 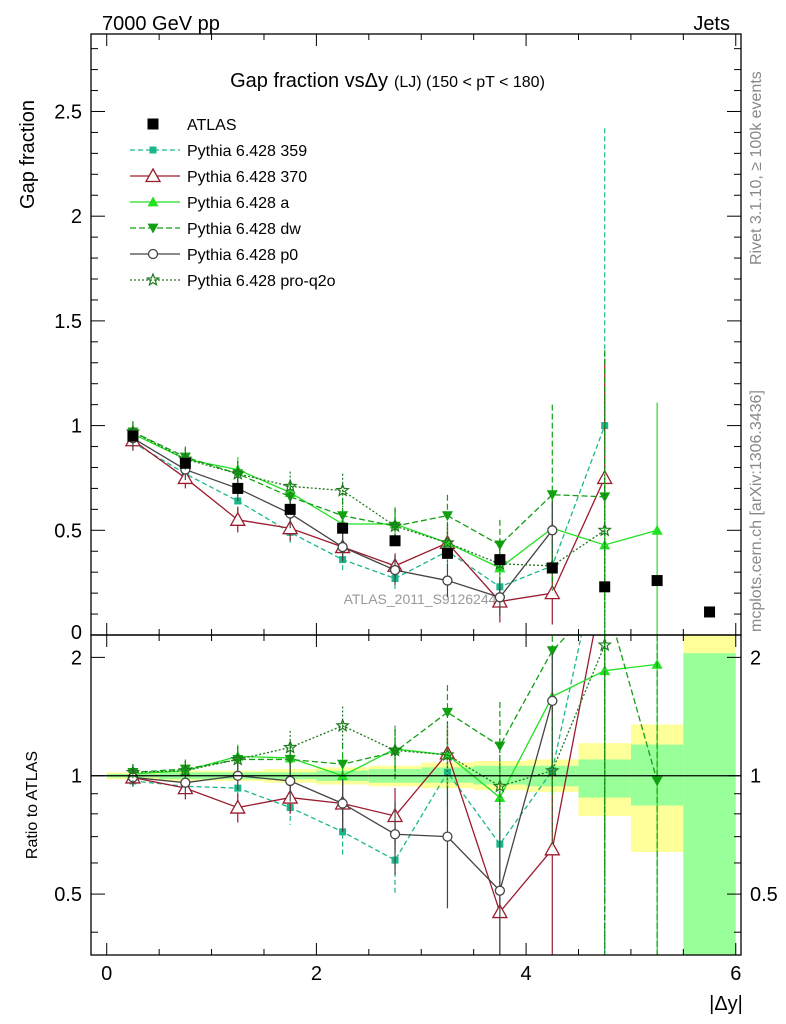 I want to click on ratio-line-pythia-6-428-pro-q2o, so click(x=369, y=716).